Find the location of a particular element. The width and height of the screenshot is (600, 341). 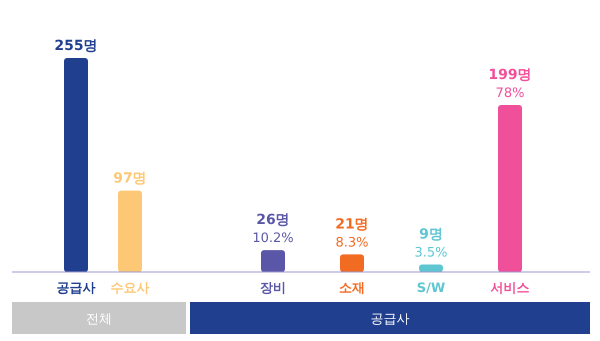

x-tick-label: 서비스 is located at coordinates (510, 288).